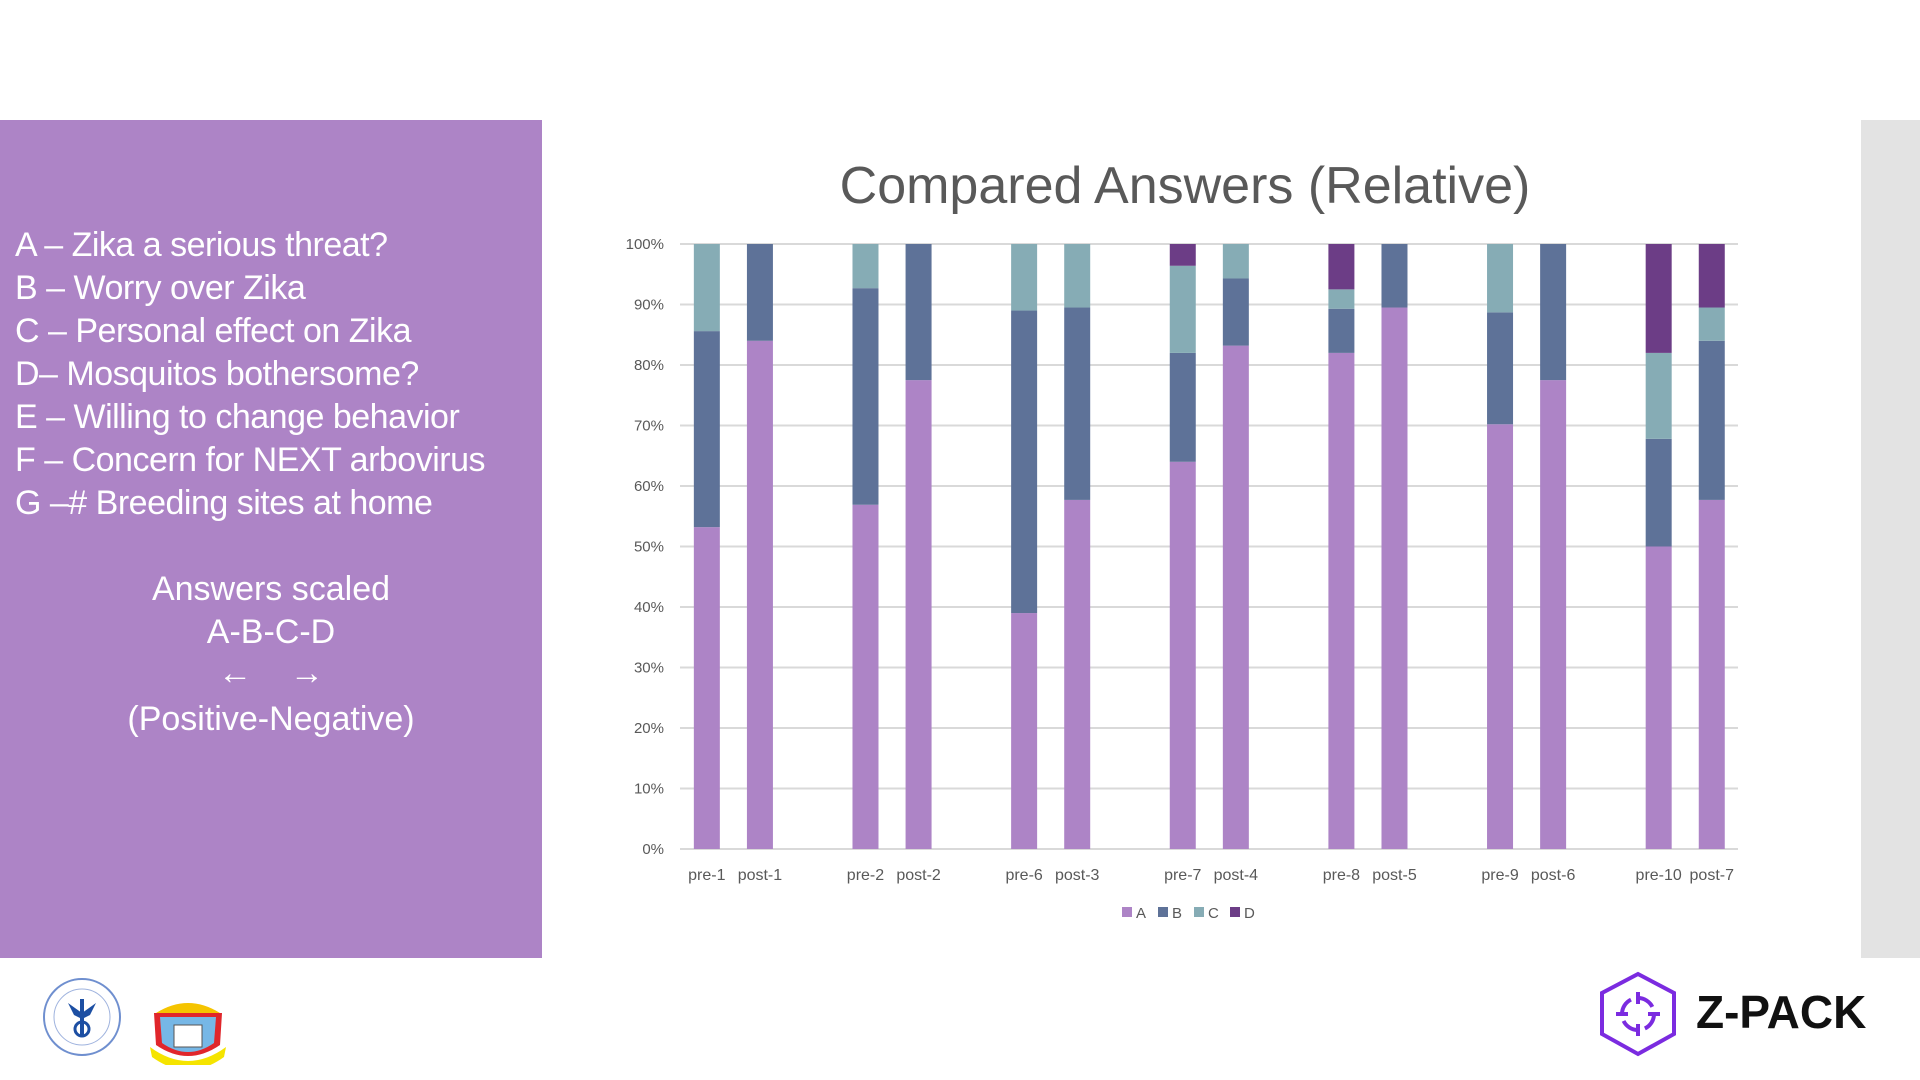 The height and width of the screenshot is (1080, 1920). What do you see at coordinates (1023, 875) in the screenshot?
I see `x-tick-label: pre-6` at bounding box center [1023, 875].